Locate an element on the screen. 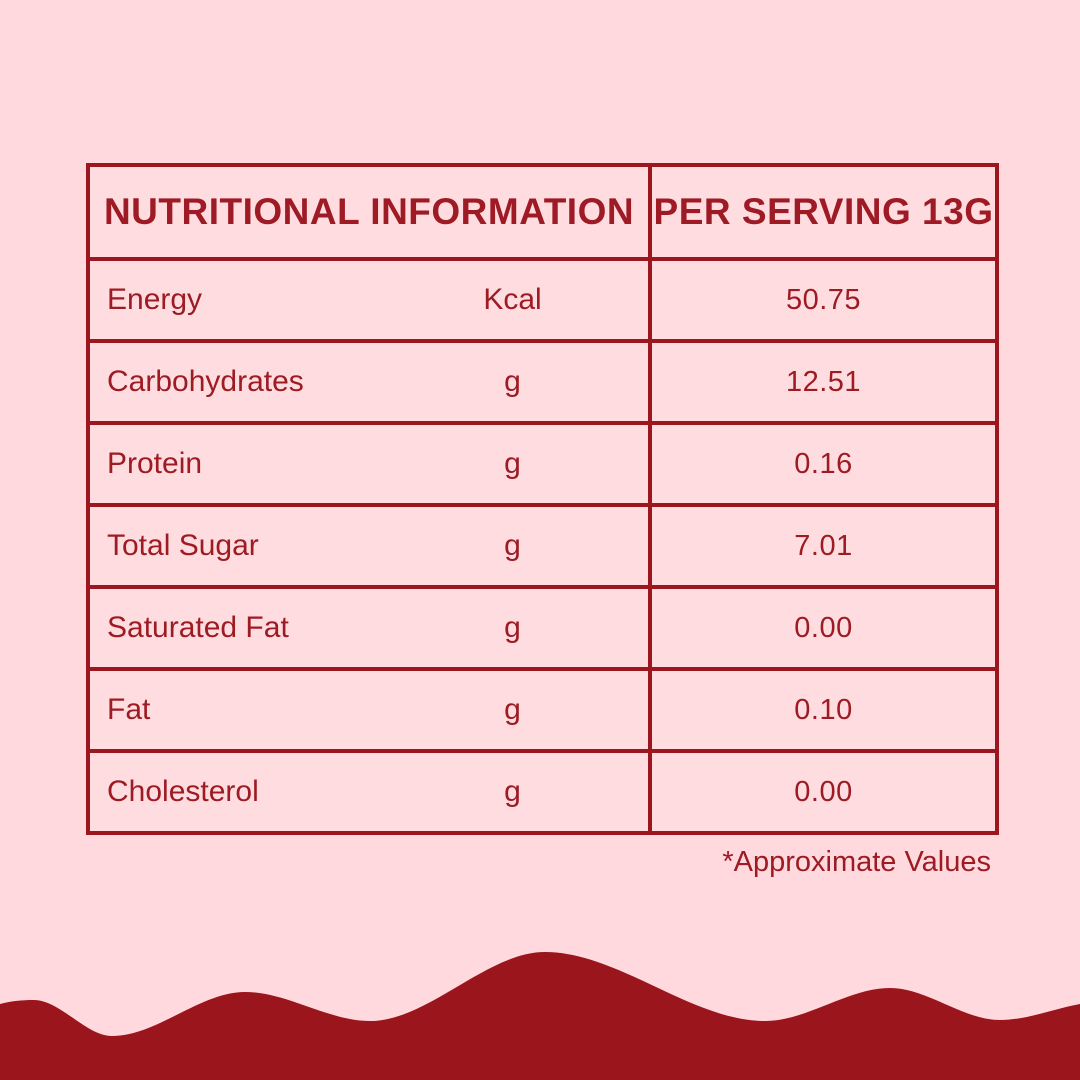 This screenshot has height=1080, width=1080. wave-decoration is located at coordinates (540, 1016).